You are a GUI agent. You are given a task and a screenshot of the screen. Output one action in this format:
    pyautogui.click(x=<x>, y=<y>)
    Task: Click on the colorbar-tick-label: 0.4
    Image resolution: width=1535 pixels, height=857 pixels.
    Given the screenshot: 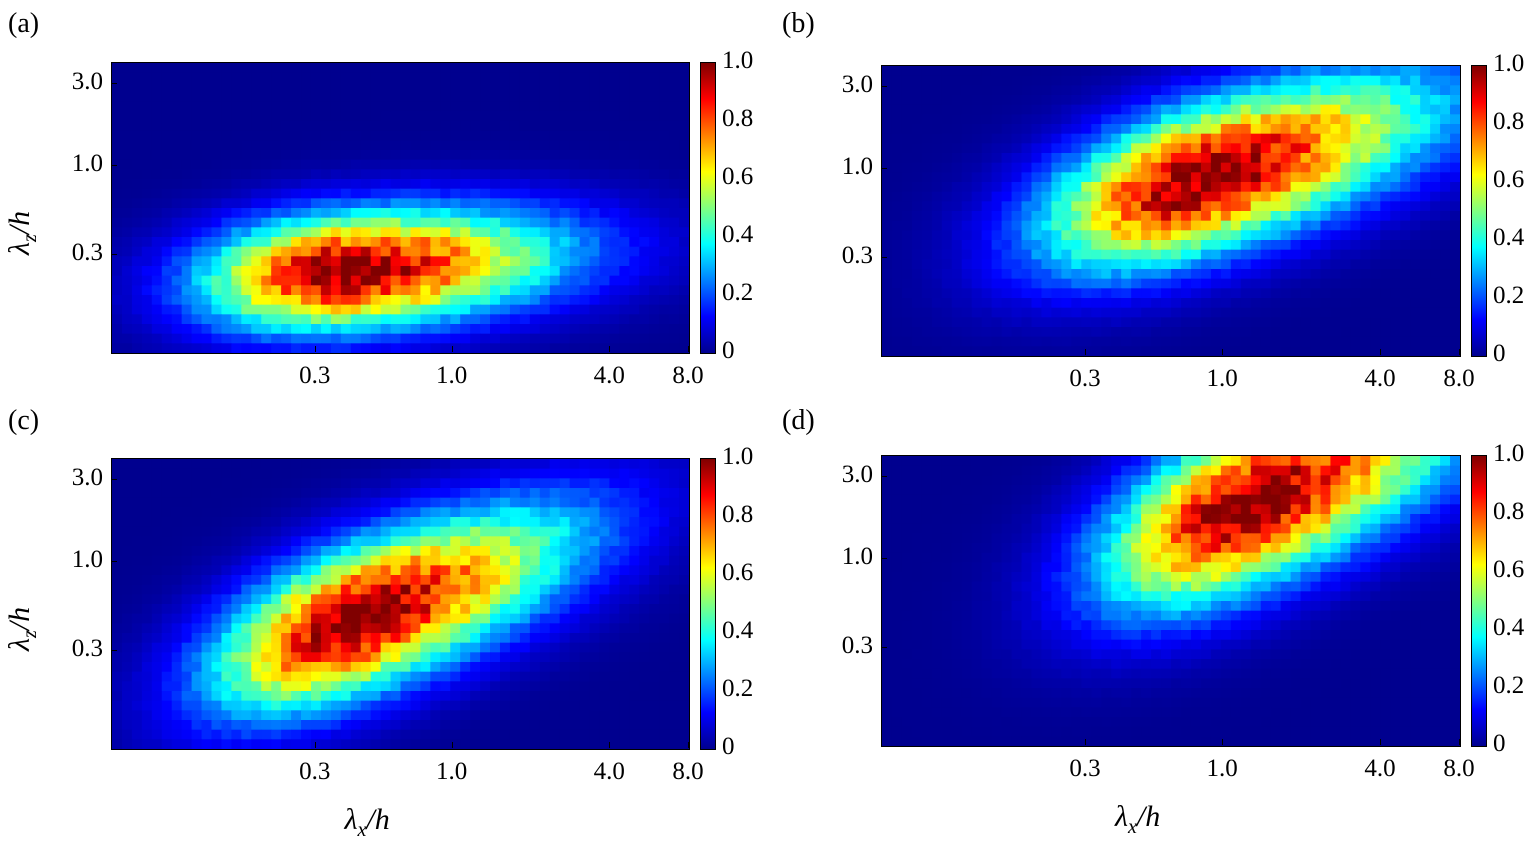 What is the action you would take?
    pyautogui.click(x=738, y=234)
    